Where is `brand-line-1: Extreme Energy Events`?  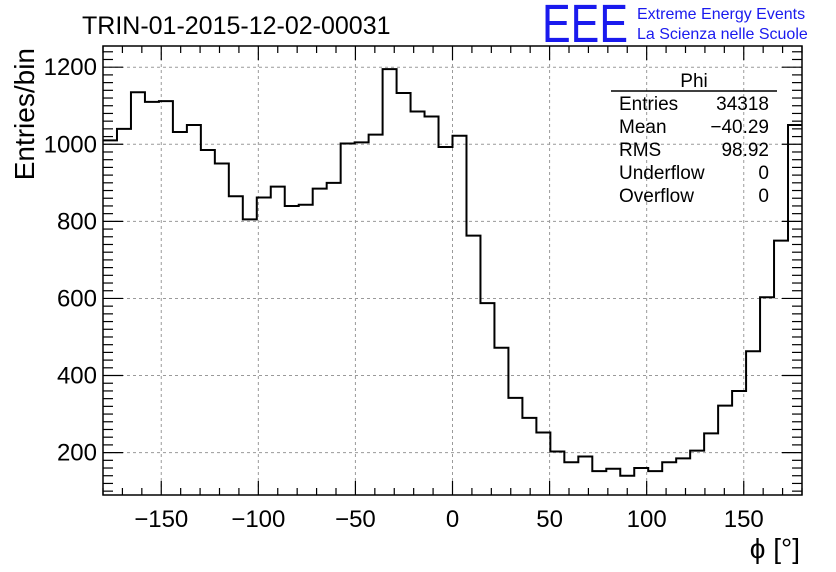 brand-line-1: Extreme Energy Events is located at coordinates (721, 14).